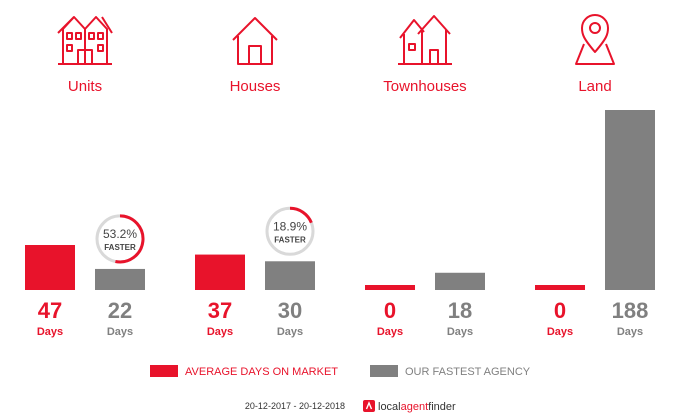 The image size is (700, 420). Describe the element at coordinates (460, 332) in the screenshot. I see `unit-townhouses-agency: Days` at that location.